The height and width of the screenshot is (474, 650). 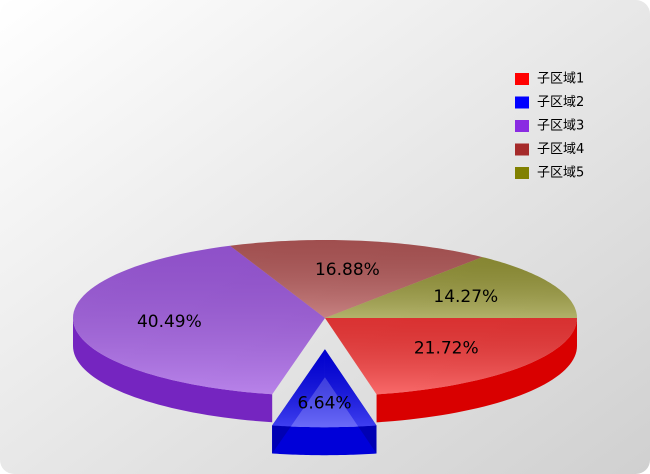 What do you see at coordinates (560, 126) in the screenshot?
I see `legend-label: 子区域3` at bounding box center [560, 126].